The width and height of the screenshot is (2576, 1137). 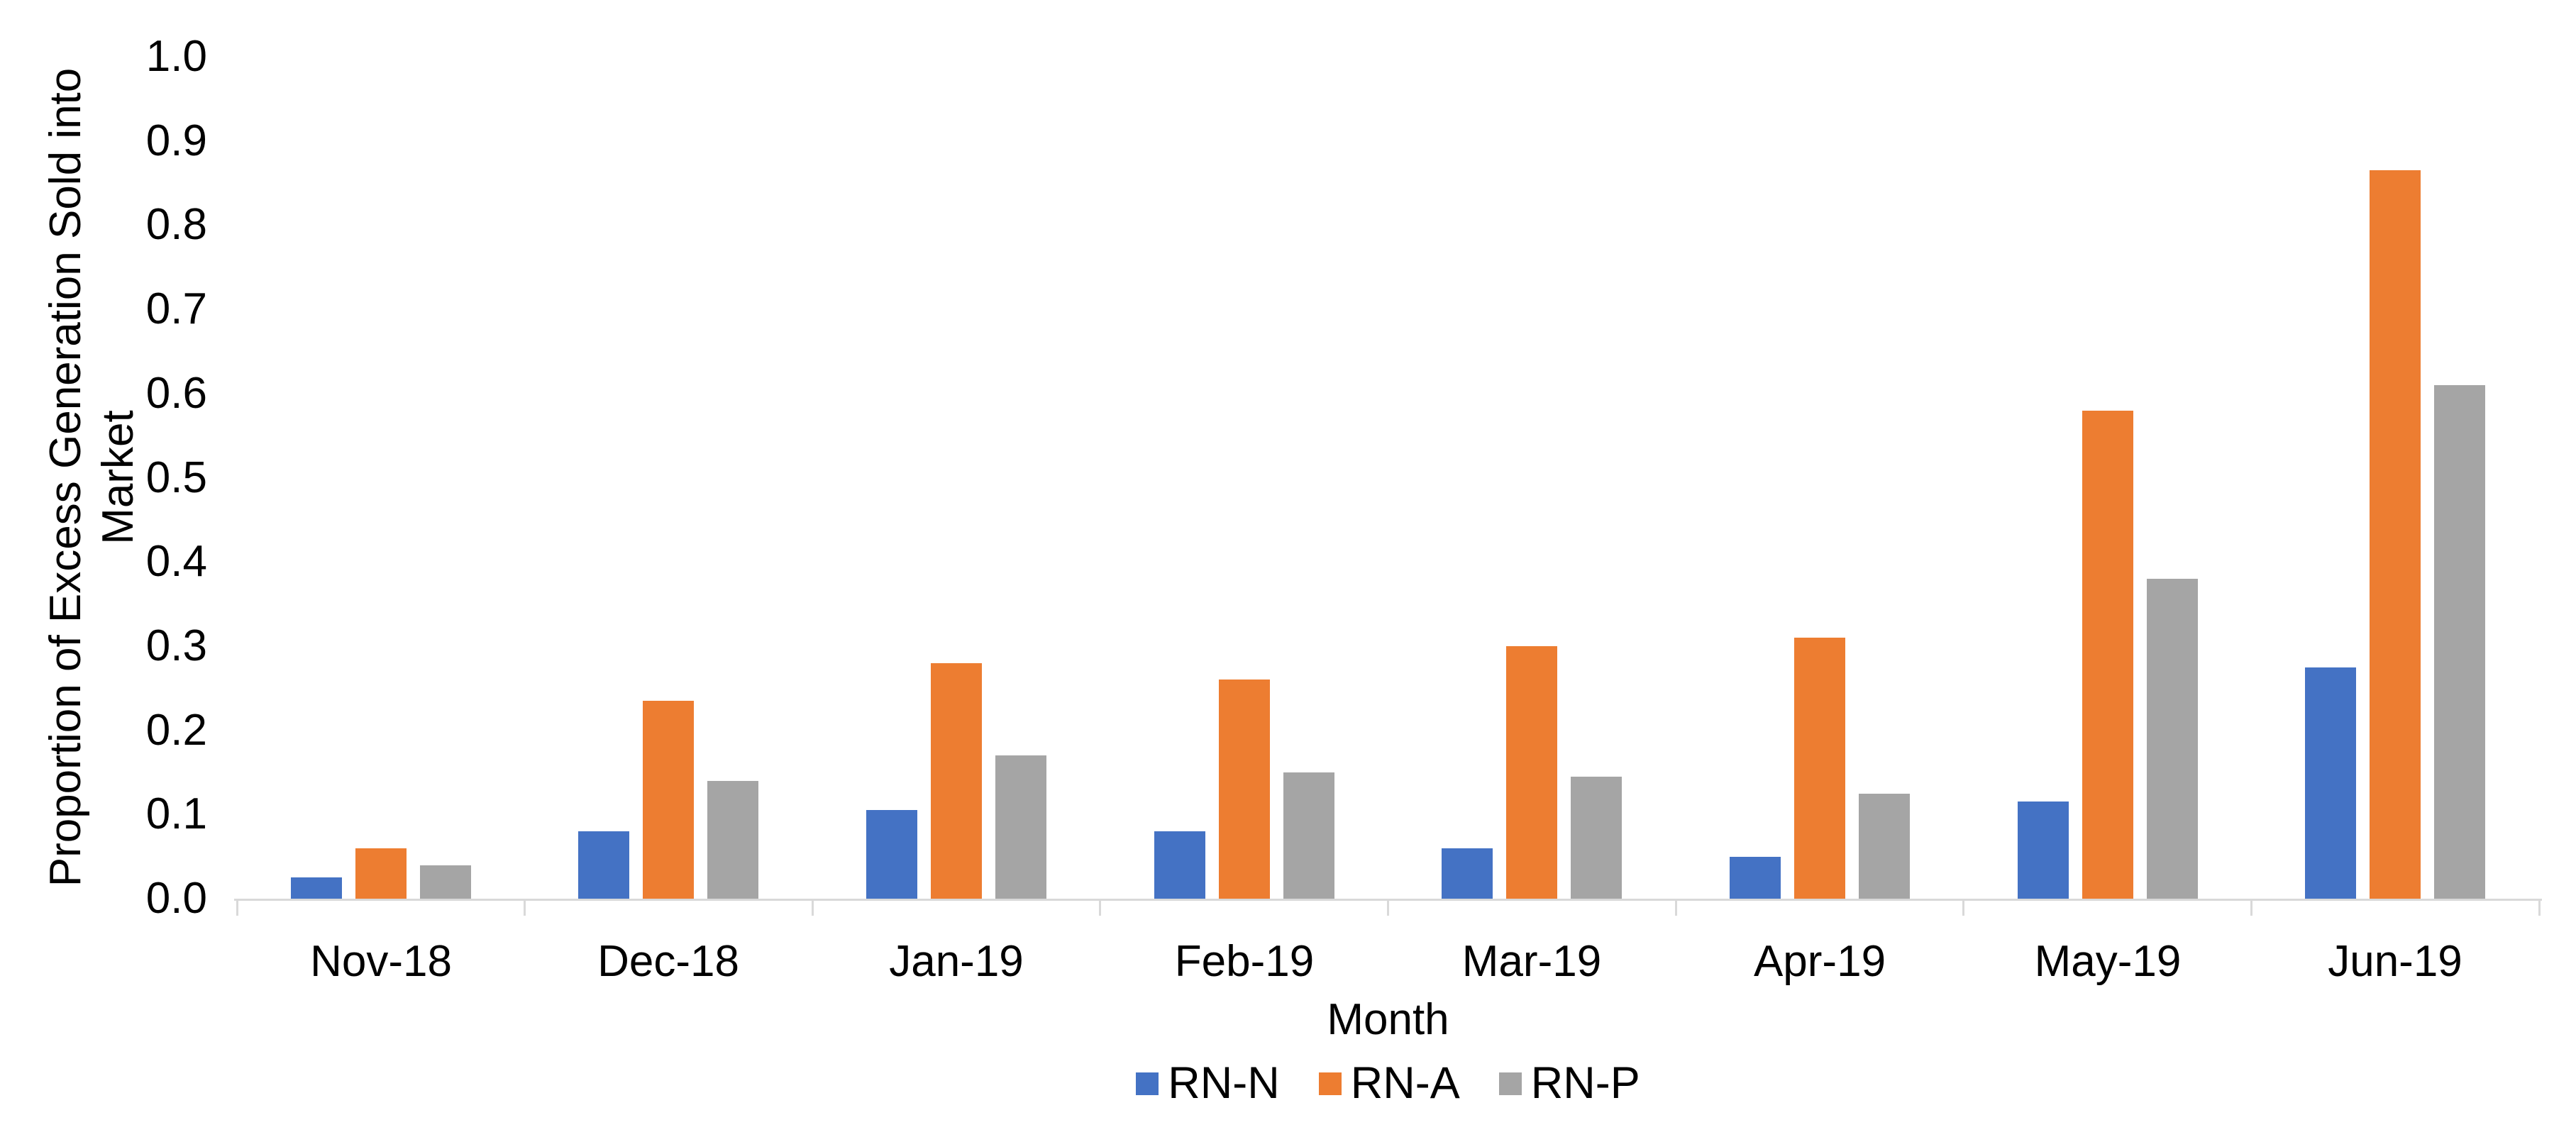 I want to click on x-tick-label-Nov-18: Nov-18, so click(x=381, y=961).